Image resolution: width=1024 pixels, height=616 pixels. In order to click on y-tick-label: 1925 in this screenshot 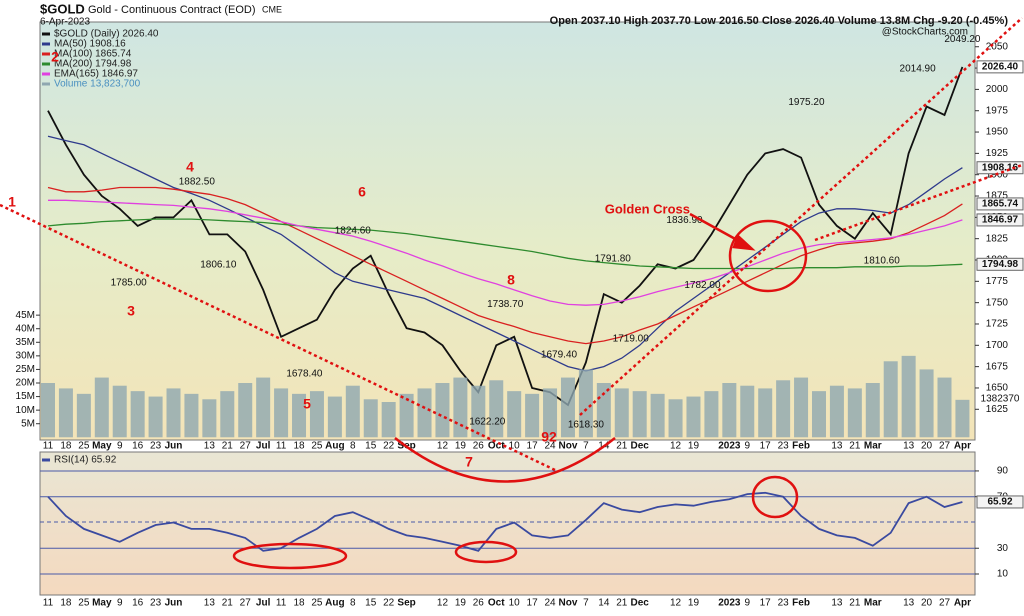, I will do `click(997, 153)`.